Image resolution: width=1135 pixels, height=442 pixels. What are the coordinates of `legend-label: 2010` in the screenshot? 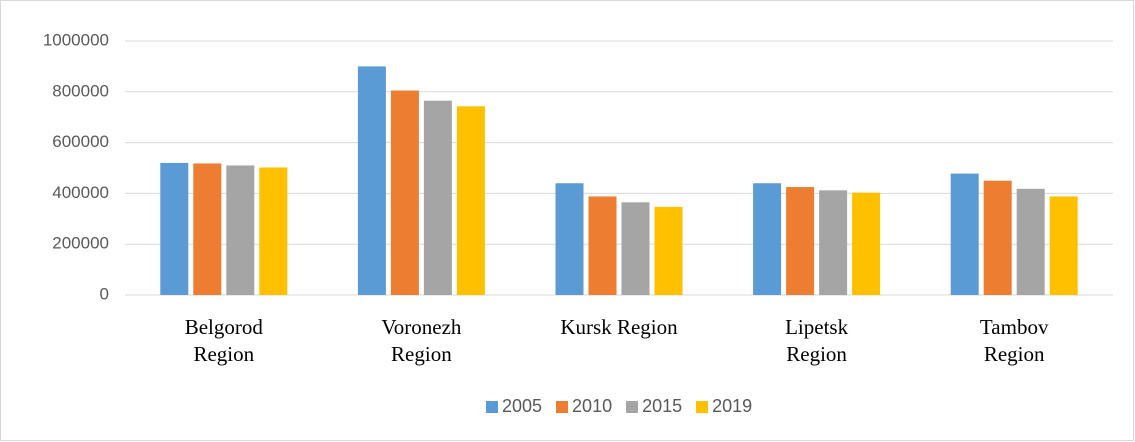 It's located at (592, 406).